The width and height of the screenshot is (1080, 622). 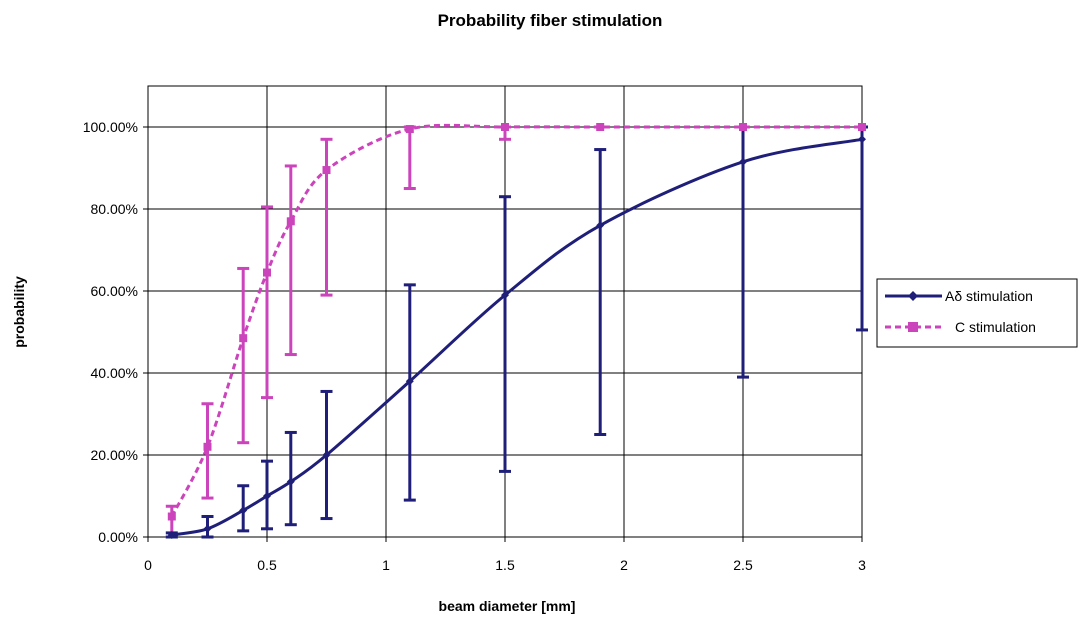 I want to click on y-tick-label: 20.00%, so click(x=114, y=455).